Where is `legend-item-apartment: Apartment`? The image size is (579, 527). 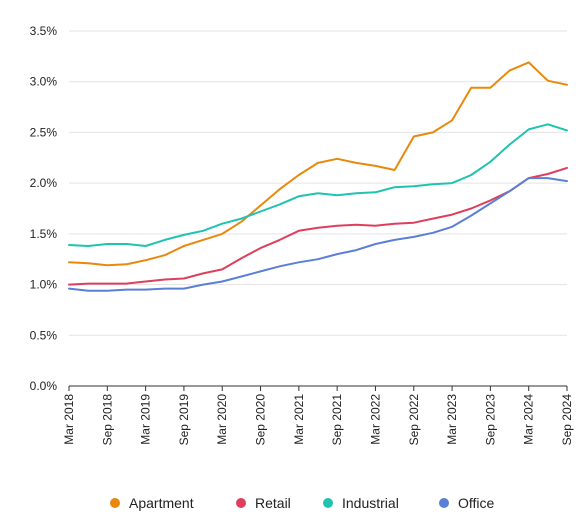 legend-item-apartment: Apartment is located at coordinates (152, 503).